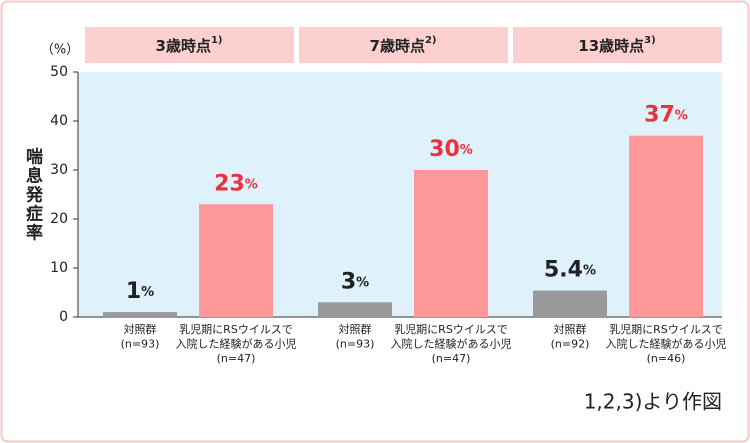 Image resolution: width=750 pixels, height=443 pixels. What do you see at coordinates (59, 268) in the screenshot?
I see `y-tick-label: 10` at bounding box center [59, 268].